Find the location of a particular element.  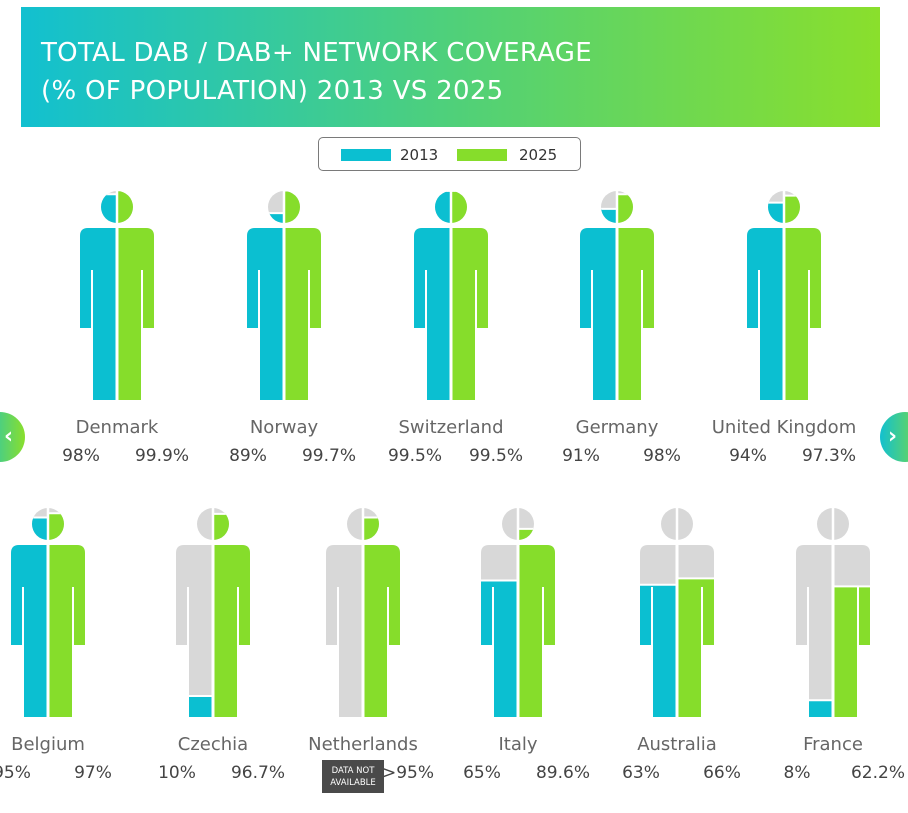

value-2025: 62.2% is located at coordinates (878, 773).